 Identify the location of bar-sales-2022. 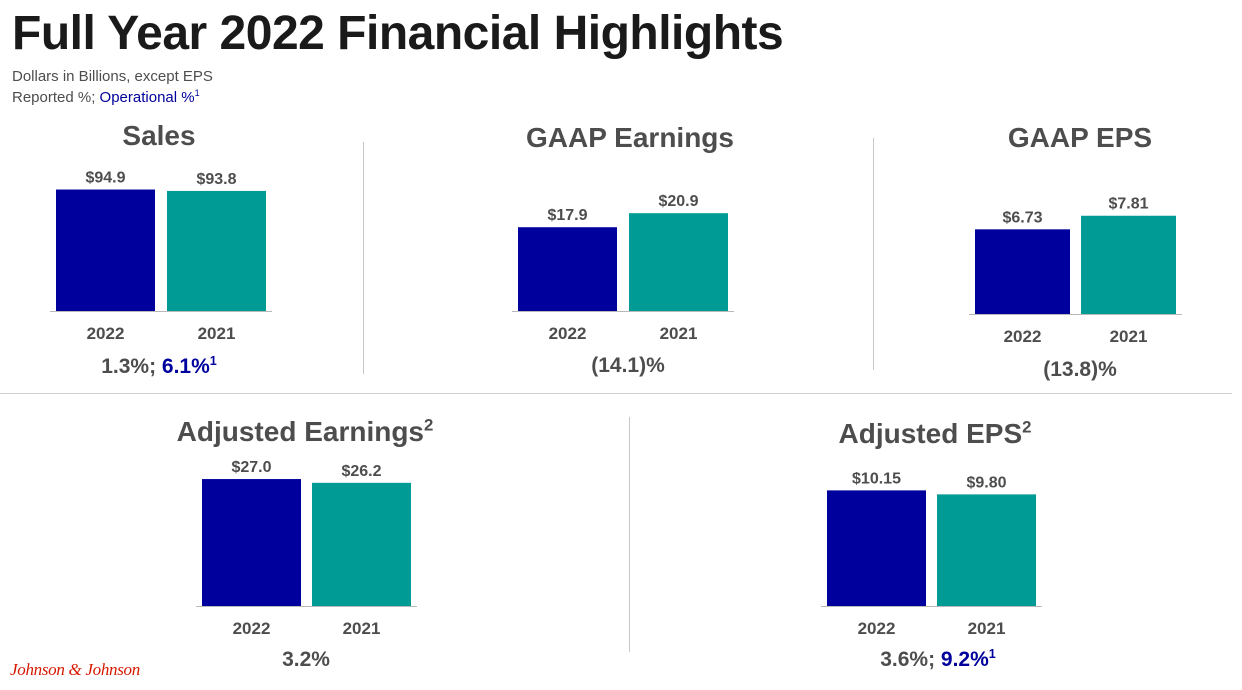
(105, 250).